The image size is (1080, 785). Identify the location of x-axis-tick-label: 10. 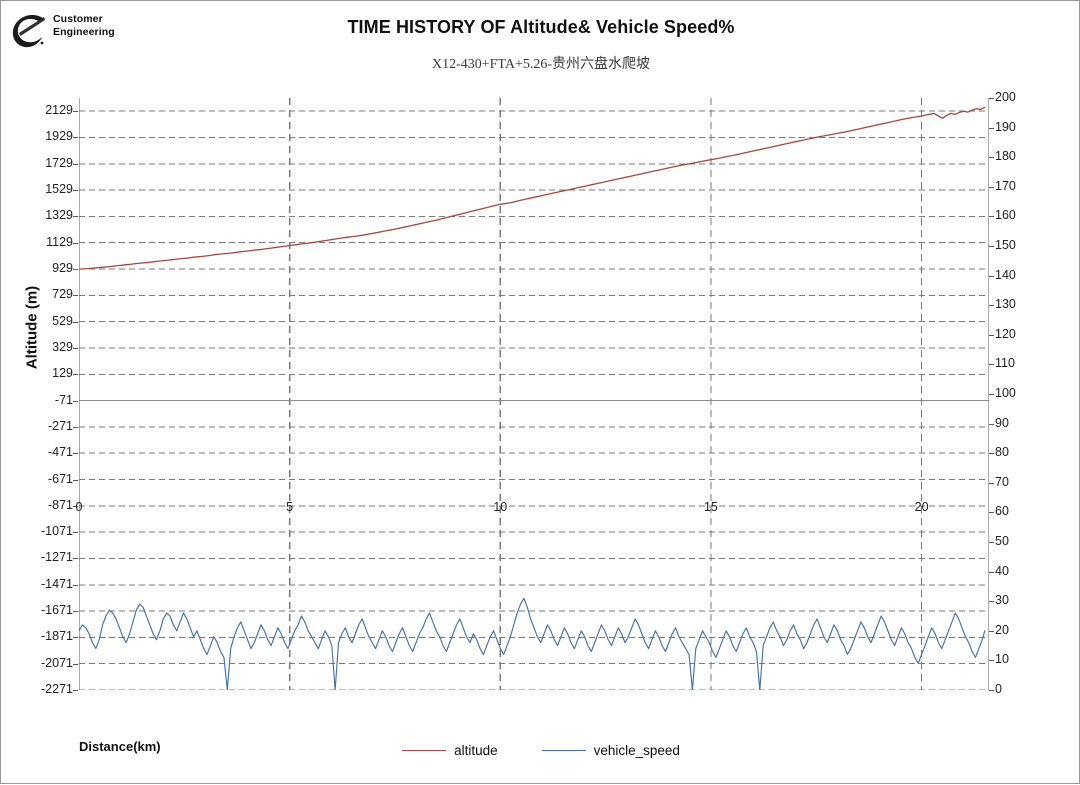
(500, 507).